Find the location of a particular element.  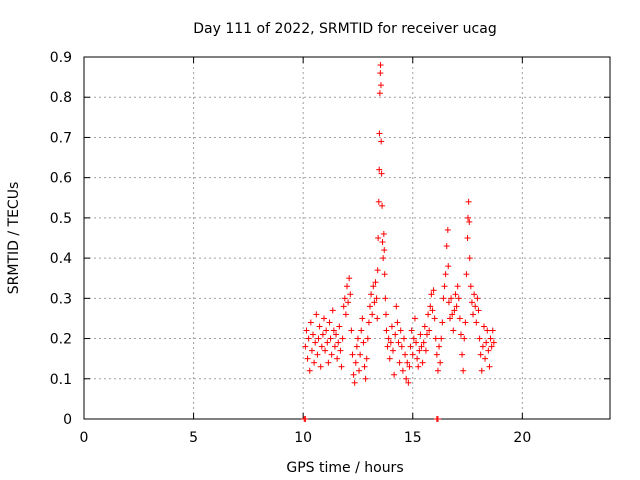

y-axis-label: SRMTID / TECUs is located at coordinates (14, 238).